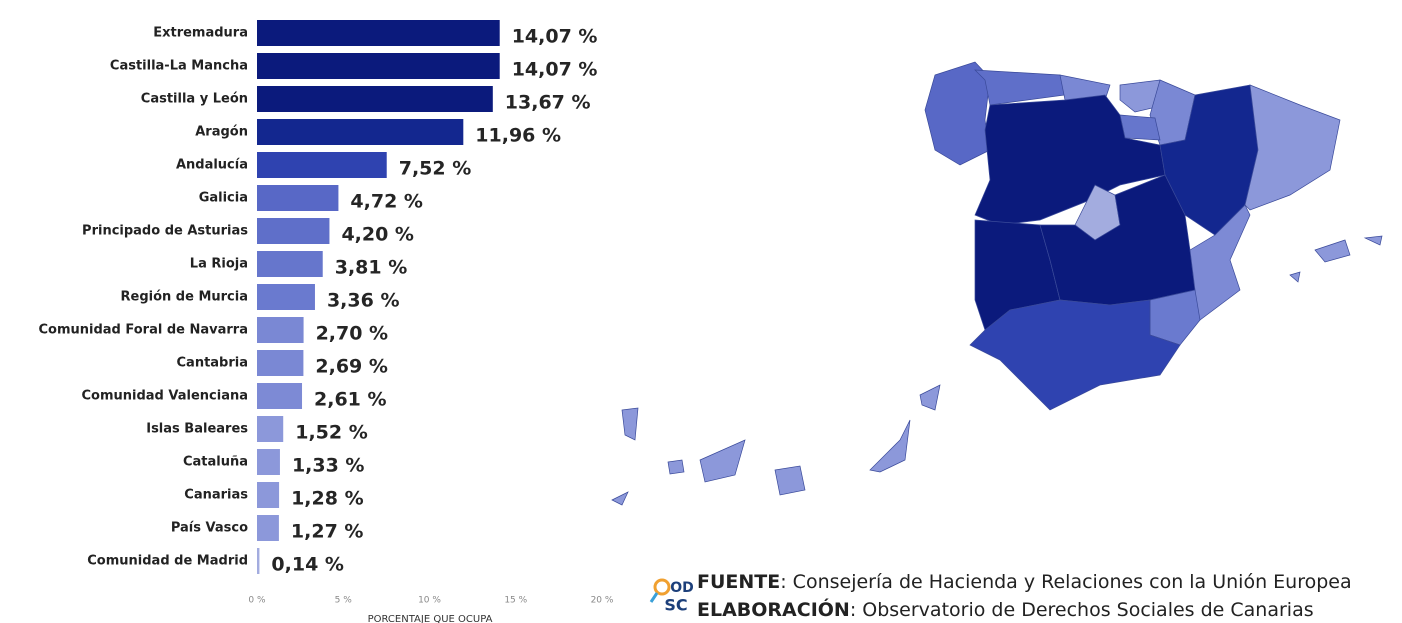  Describe the element at coordinates (386, 202) in the screenshot. I see `value-label: 4,72 %` at that location.